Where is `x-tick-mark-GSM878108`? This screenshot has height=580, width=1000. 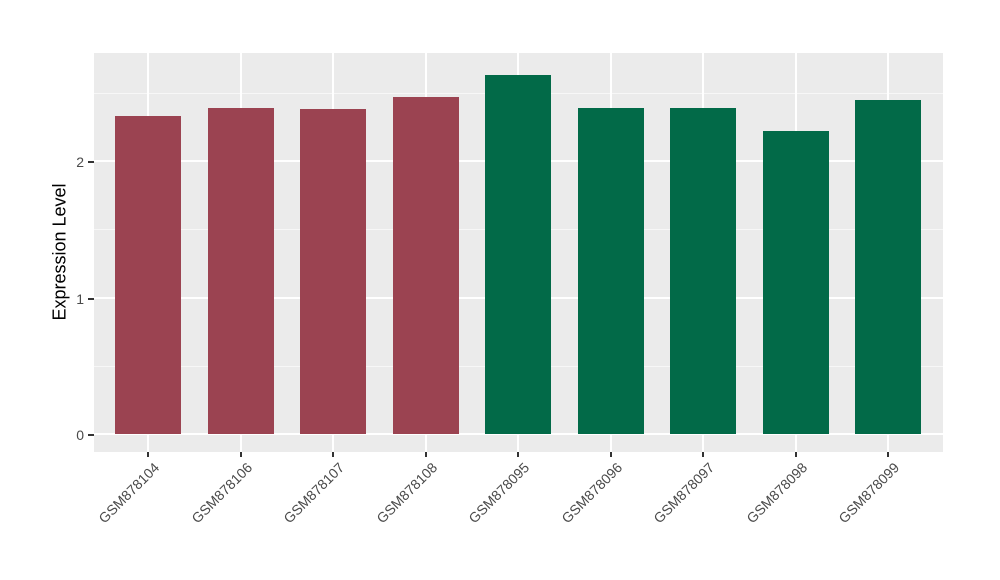
x-tick-mark-GSM878108 is located at coordinates (426, 454).